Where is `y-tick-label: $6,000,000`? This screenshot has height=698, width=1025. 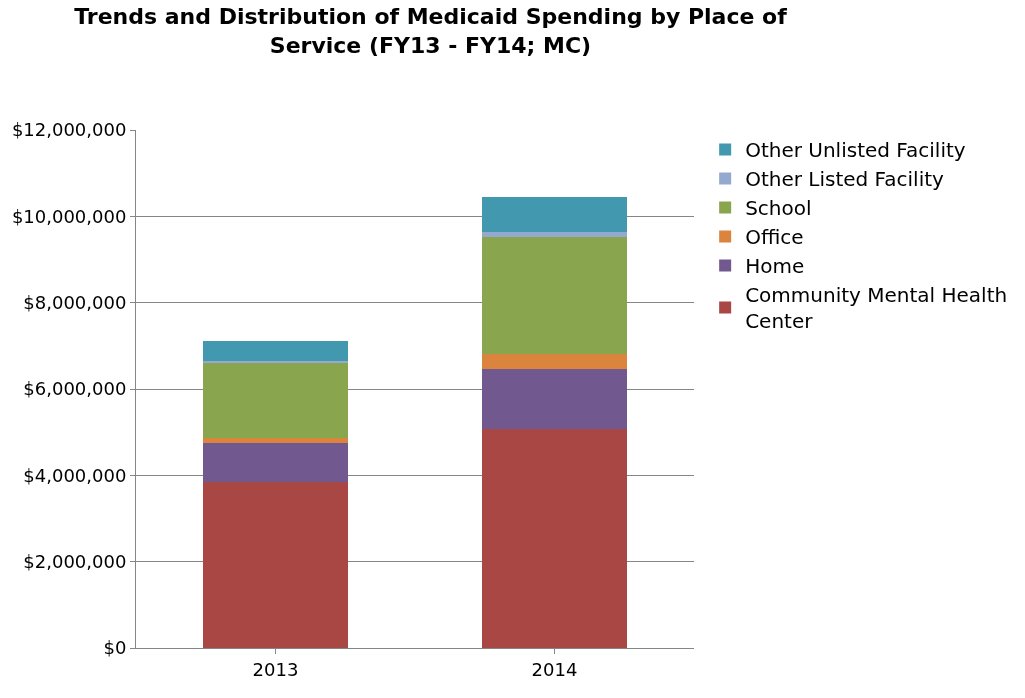 y-tick-label: $6,000,000 is located at coordinates (75, 389).